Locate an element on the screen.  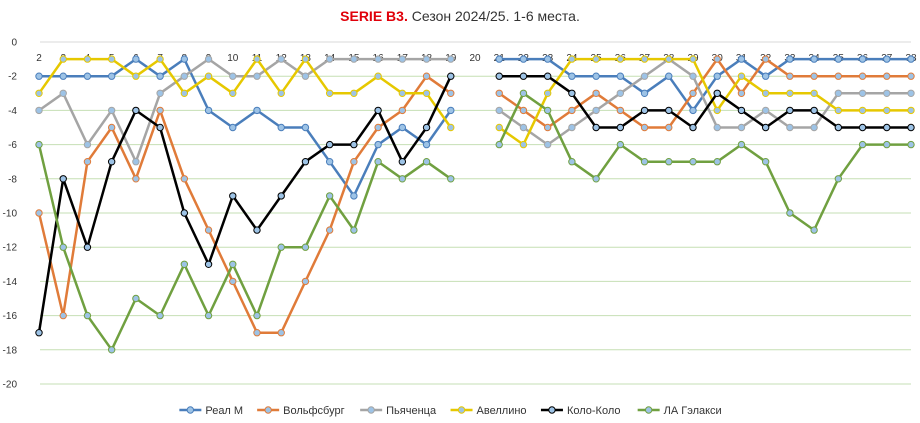
series-3-line is located at coordinates (704, 101).